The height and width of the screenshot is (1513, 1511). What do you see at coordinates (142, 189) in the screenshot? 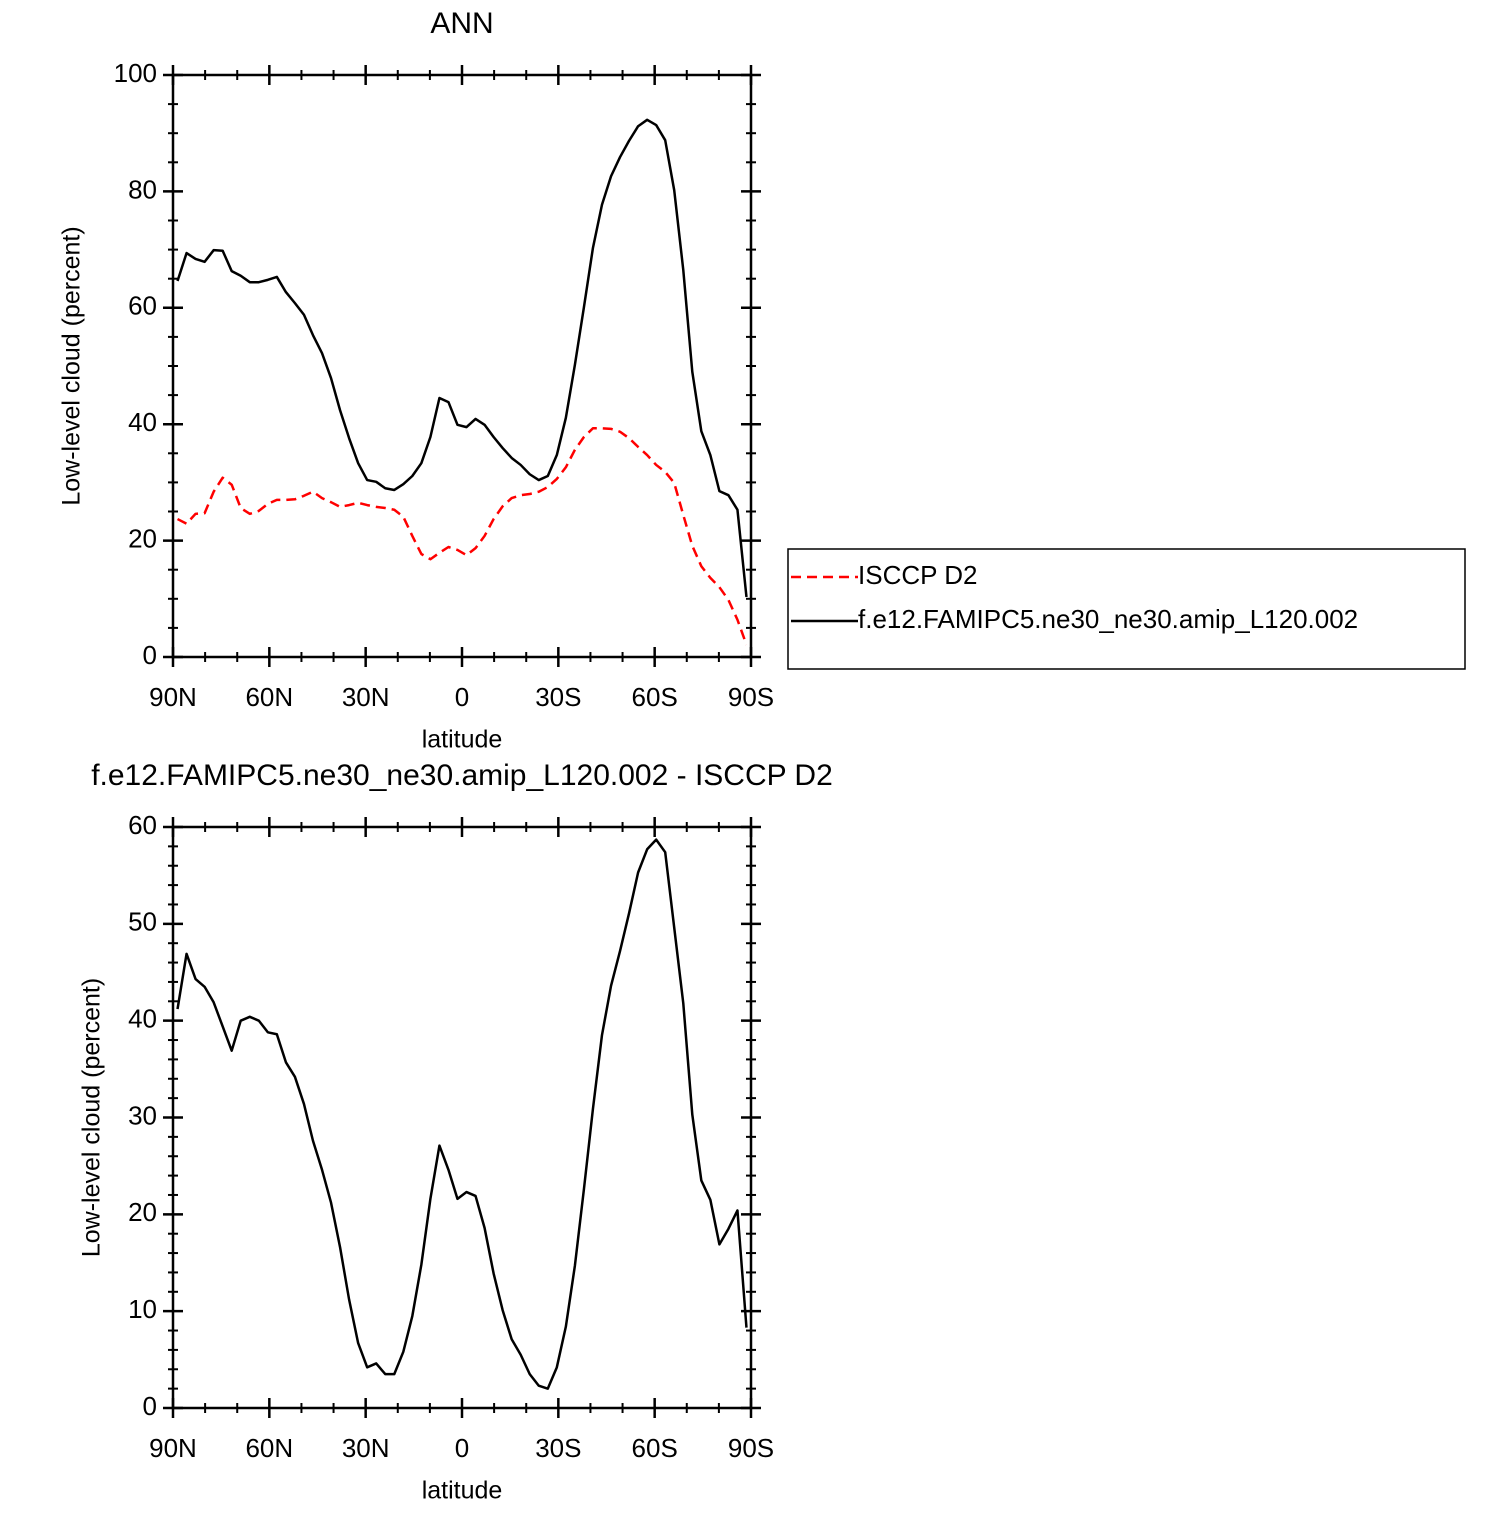
I see `y-tick-label: 80` at bounding box center [142, 189].